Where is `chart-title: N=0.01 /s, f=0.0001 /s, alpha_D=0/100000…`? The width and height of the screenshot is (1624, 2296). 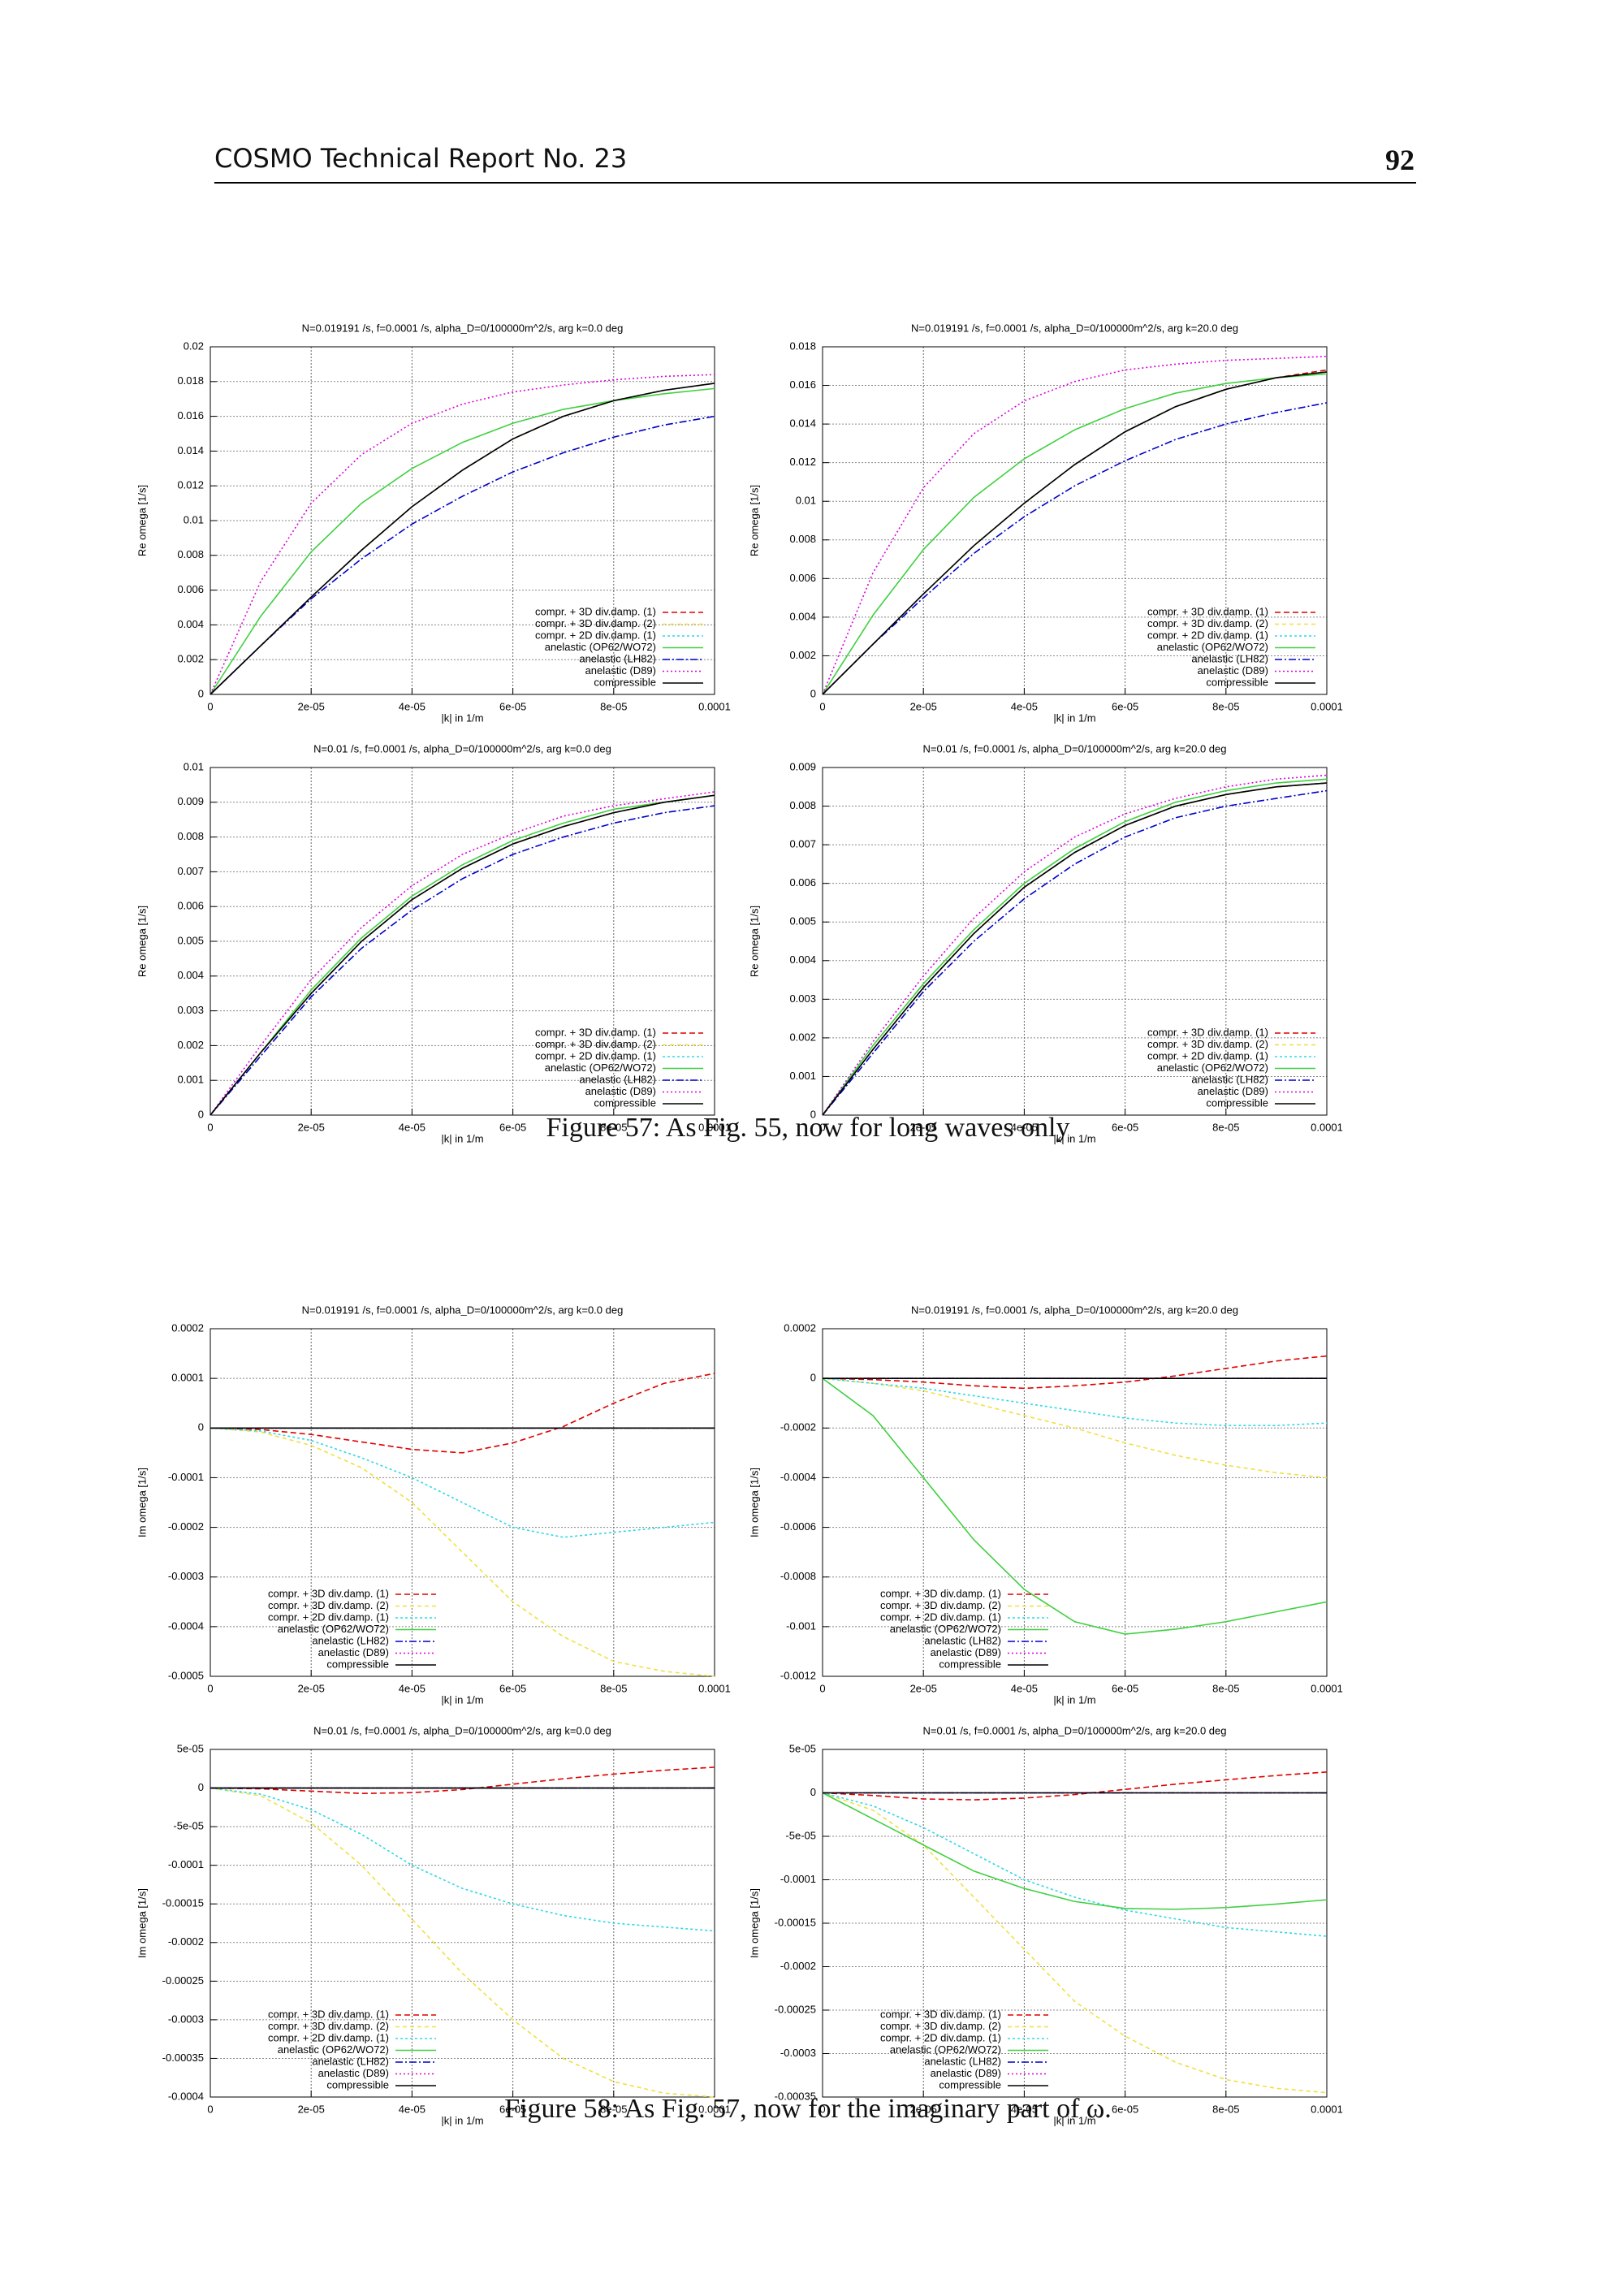
chart-title: N=0.01 /s, f=0.0001 /s, alpha_D=0/100000… is located at coordinates (462, 1730).